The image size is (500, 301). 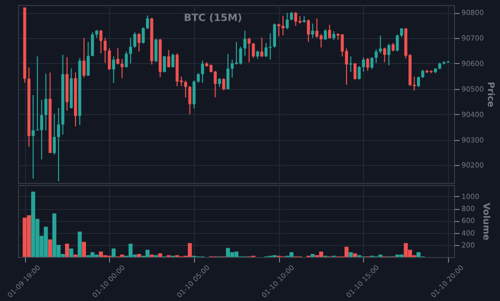 What do you see at coordinates (213, 18) in the screenshot?
I see `text: BTC (15M)` at bounding box center [213, 18].